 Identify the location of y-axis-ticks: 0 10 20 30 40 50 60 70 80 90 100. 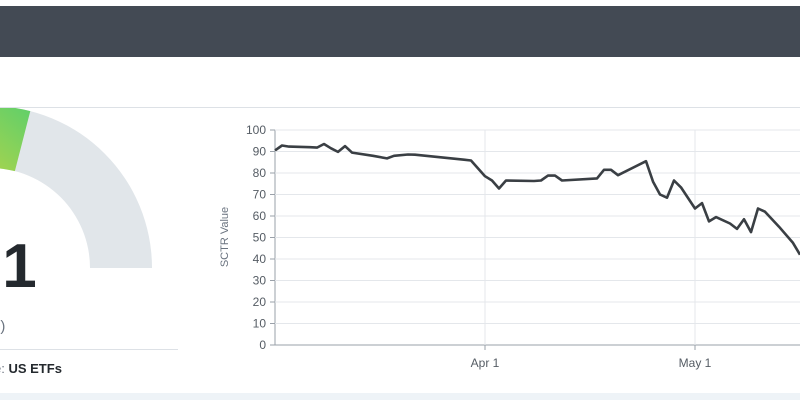
(260, 237).